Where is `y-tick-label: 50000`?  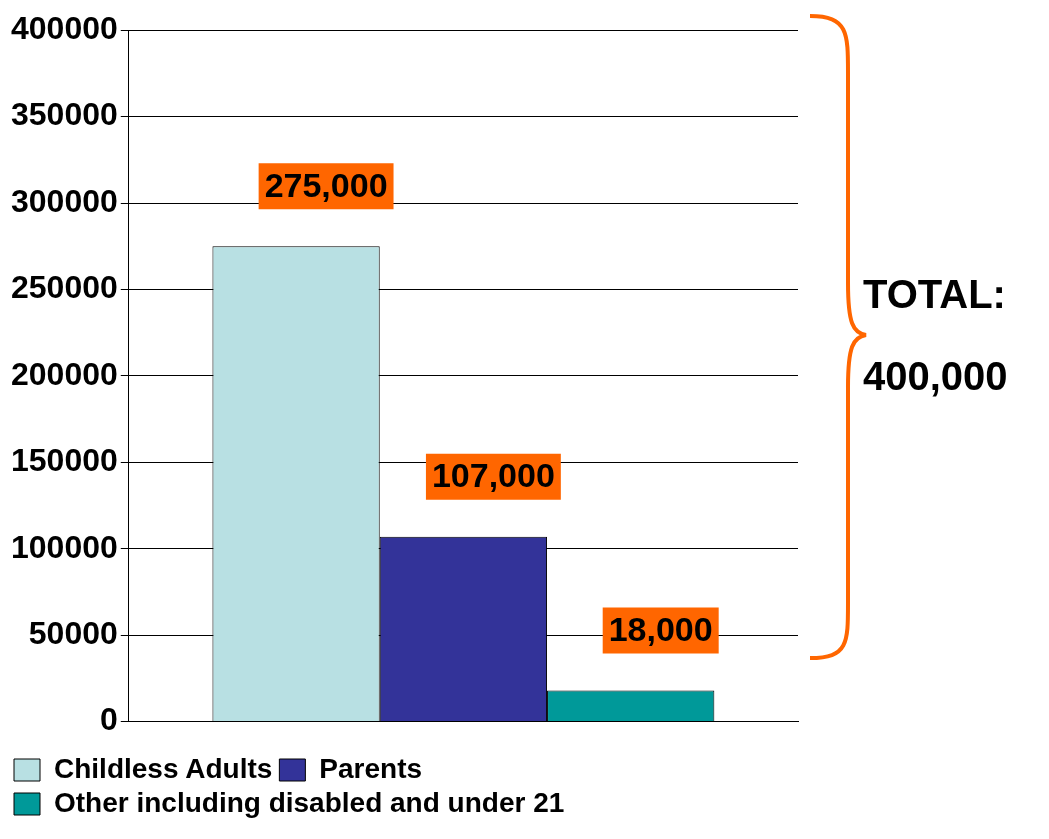 y-tick-label: 50000 is located at coordinates (73, 633).